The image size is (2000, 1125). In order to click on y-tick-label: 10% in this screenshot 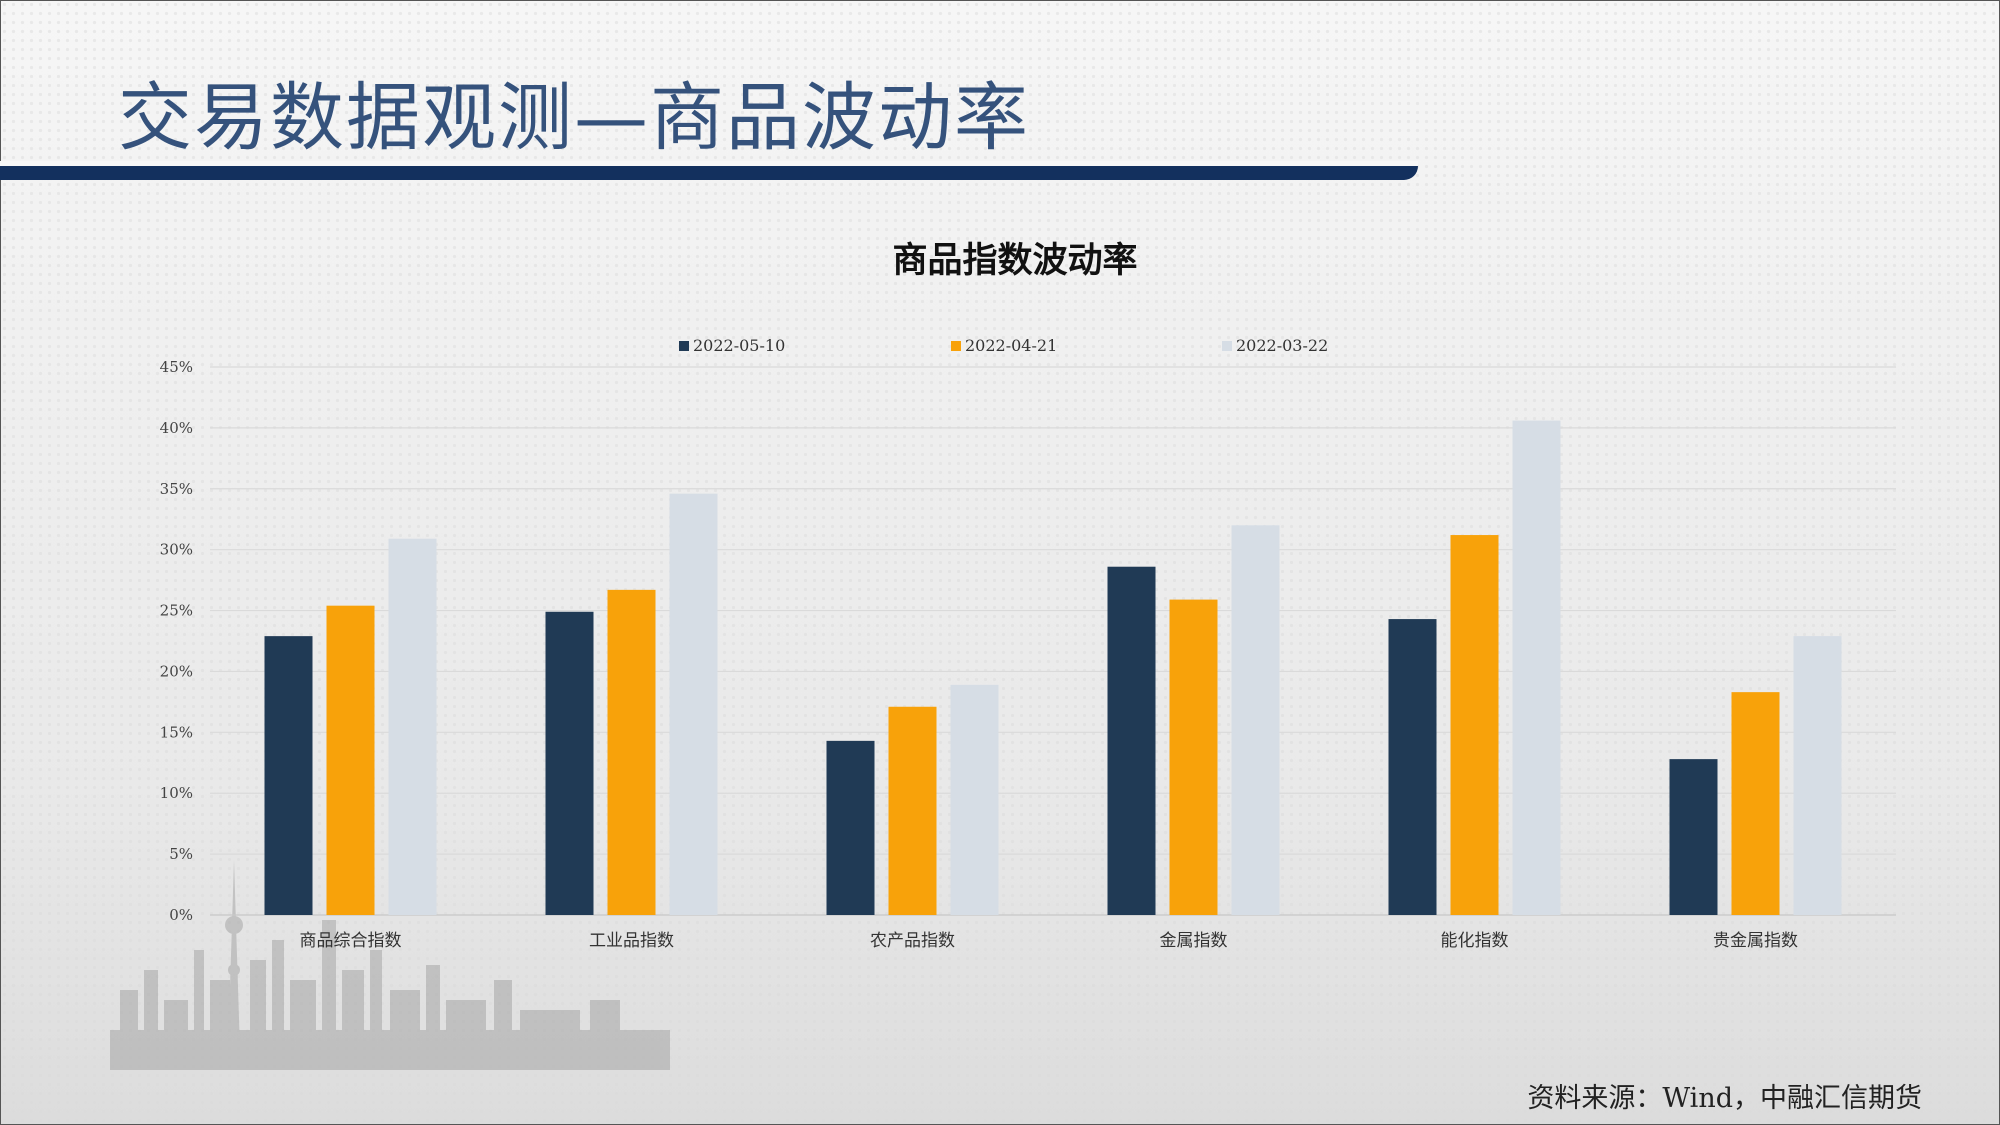, I will do `click(176, 793)`.